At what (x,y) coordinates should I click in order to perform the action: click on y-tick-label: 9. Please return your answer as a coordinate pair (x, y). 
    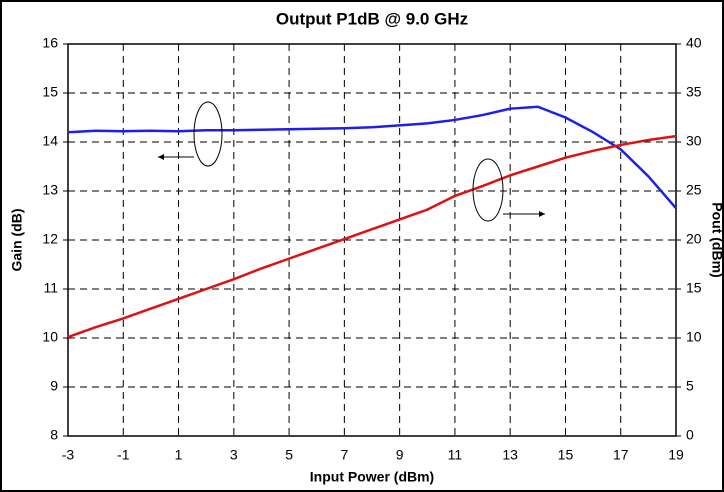
    Looking at the image, I should click on (54, 386).